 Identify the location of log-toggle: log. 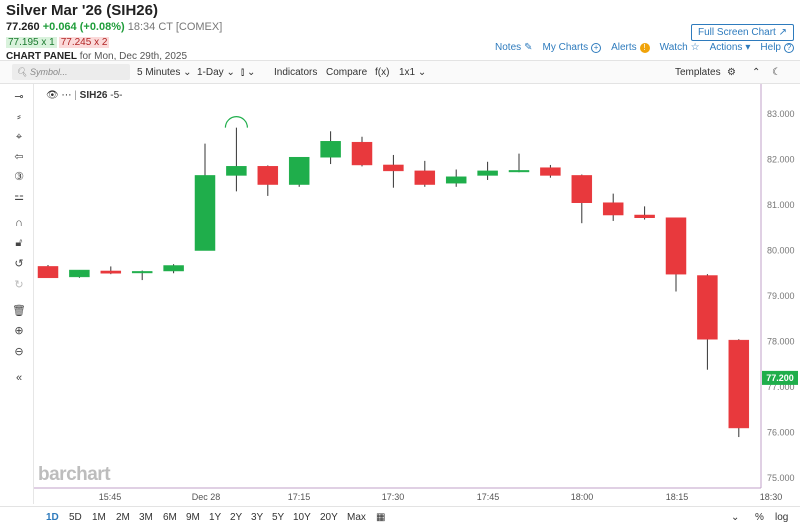
(782, 517).